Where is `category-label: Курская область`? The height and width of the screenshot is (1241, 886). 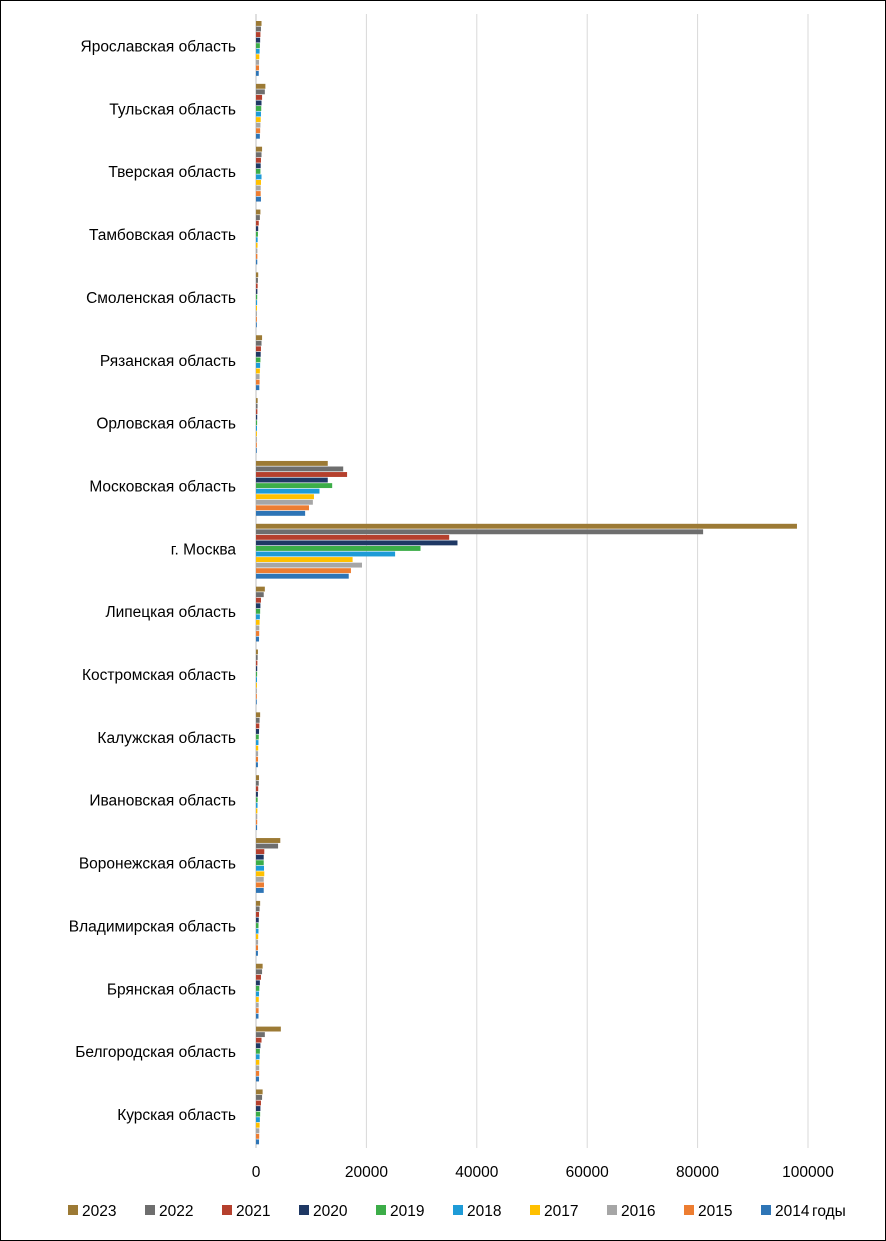
category-label: Курская область is located at coordinates (176, 1115).